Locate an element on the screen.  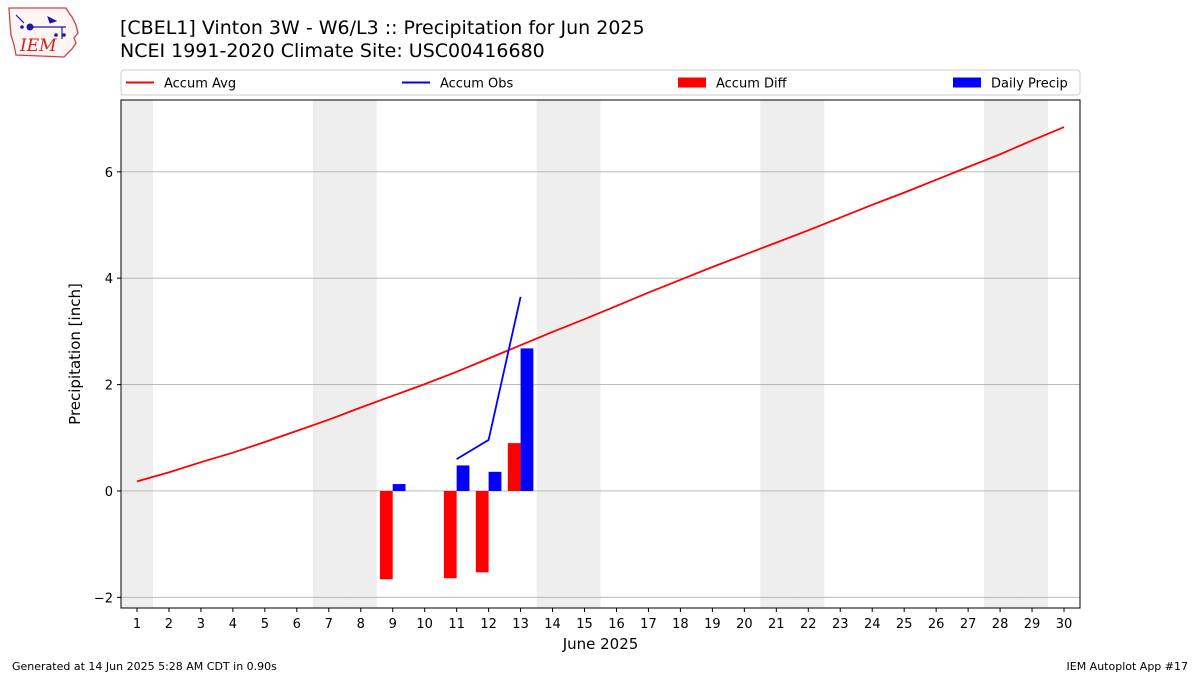
y-tick-label: −2 is located at coordinates (103, 598).